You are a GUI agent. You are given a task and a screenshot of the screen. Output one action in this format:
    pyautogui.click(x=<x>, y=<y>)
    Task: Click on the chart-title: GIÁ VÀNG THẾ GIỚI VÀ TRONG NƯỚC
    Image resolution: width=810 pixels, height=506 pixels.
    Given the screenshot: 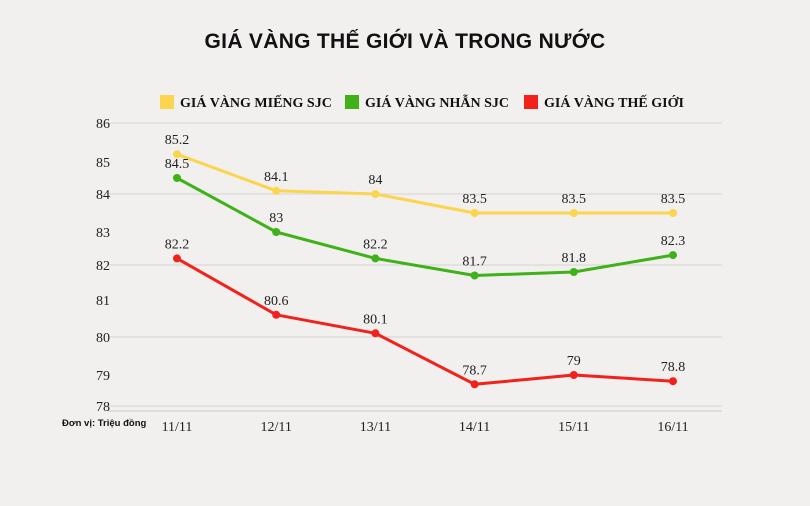 What is the action you would take?
    pyautogui.click(x=405, y=41)
    